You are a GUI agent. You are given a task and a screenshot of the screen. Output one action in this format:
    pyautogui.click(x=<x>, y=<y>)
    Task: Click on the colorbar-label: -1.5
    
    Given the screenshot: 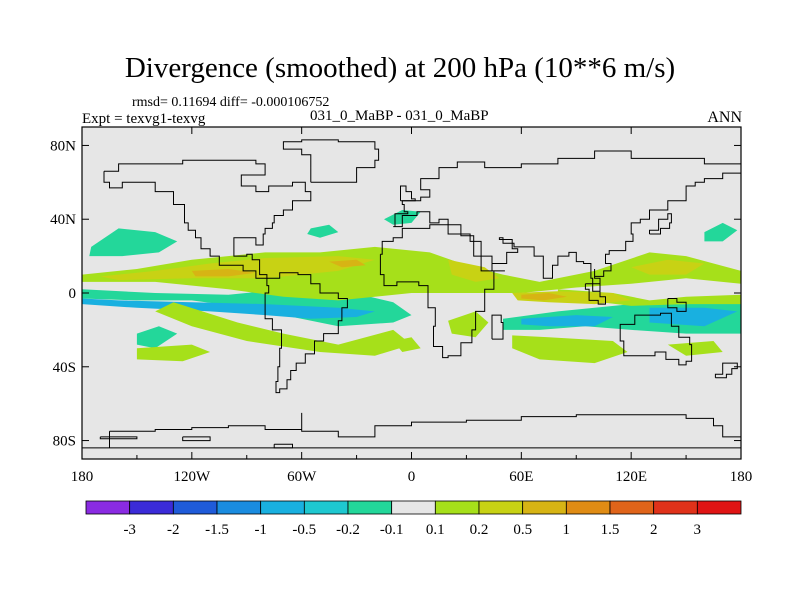 What is the action you would take?
    pyautogui.click(x=217, y=530)
    